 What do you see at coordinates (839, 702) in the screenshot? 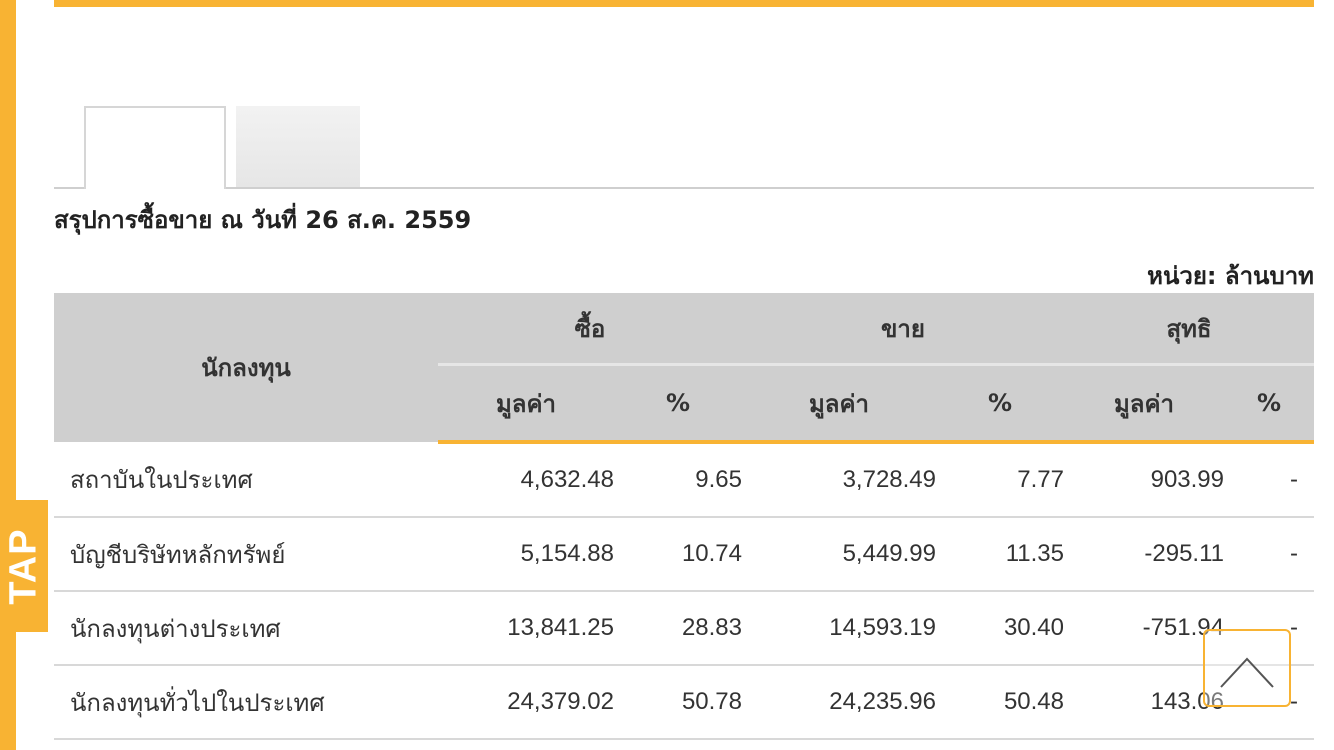
I see `sell-value: 24,235.96` at bounding box center [839, 702].